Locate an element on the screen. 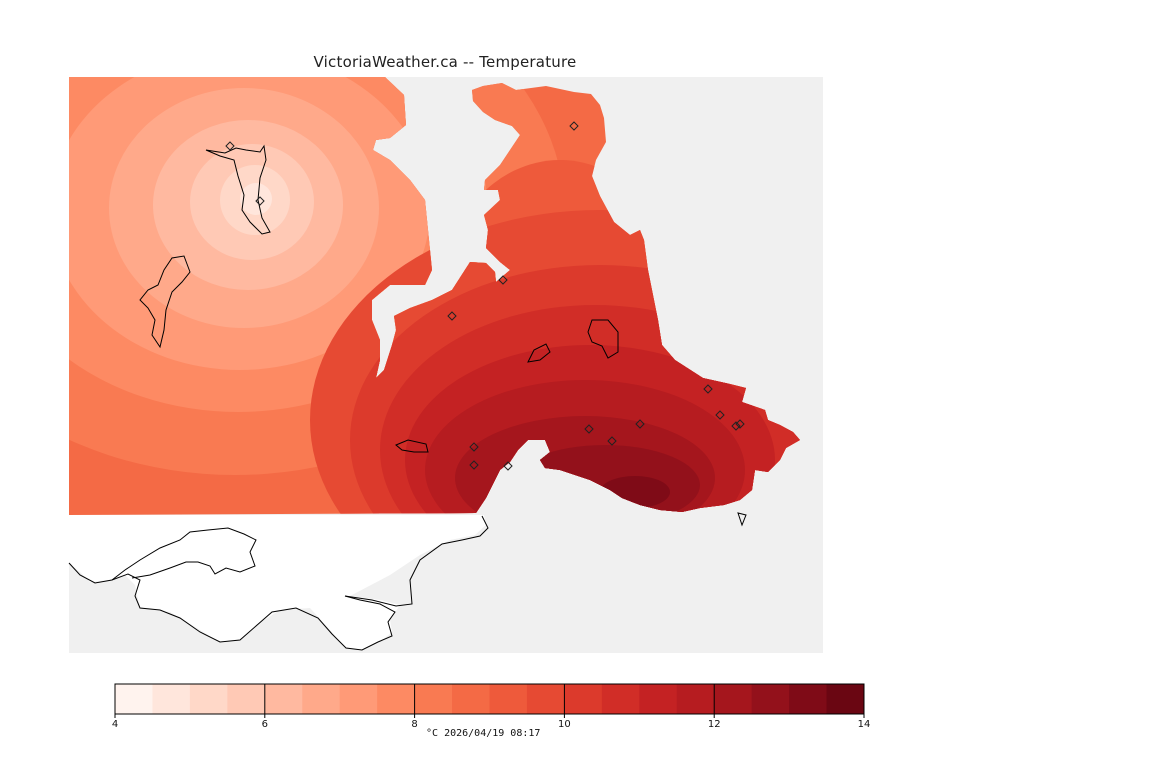 The height and width of the screenshot is (768, 1152). lake-south is located at coordinates (412, 446).